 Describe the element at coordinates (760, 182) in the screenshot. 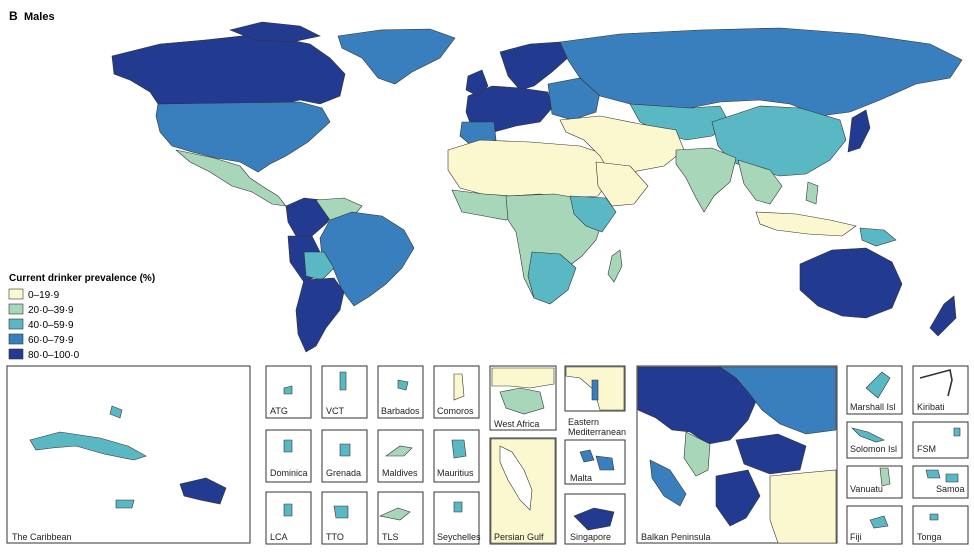

I see `region-se-asia` at that location.